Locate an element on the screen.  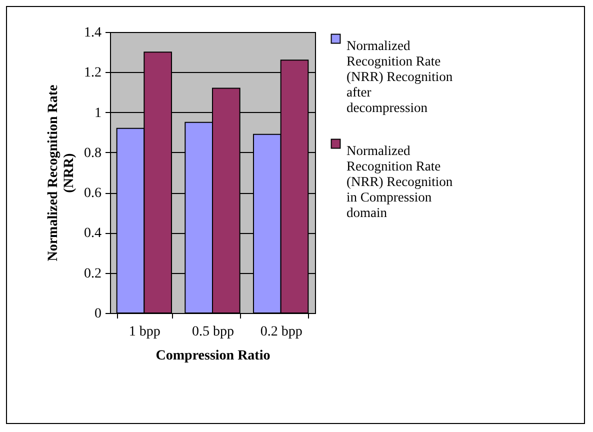
legend-label: Normalized Recognition Rate (NRR) Recognition after decompression is located at coordinates (399, 76).